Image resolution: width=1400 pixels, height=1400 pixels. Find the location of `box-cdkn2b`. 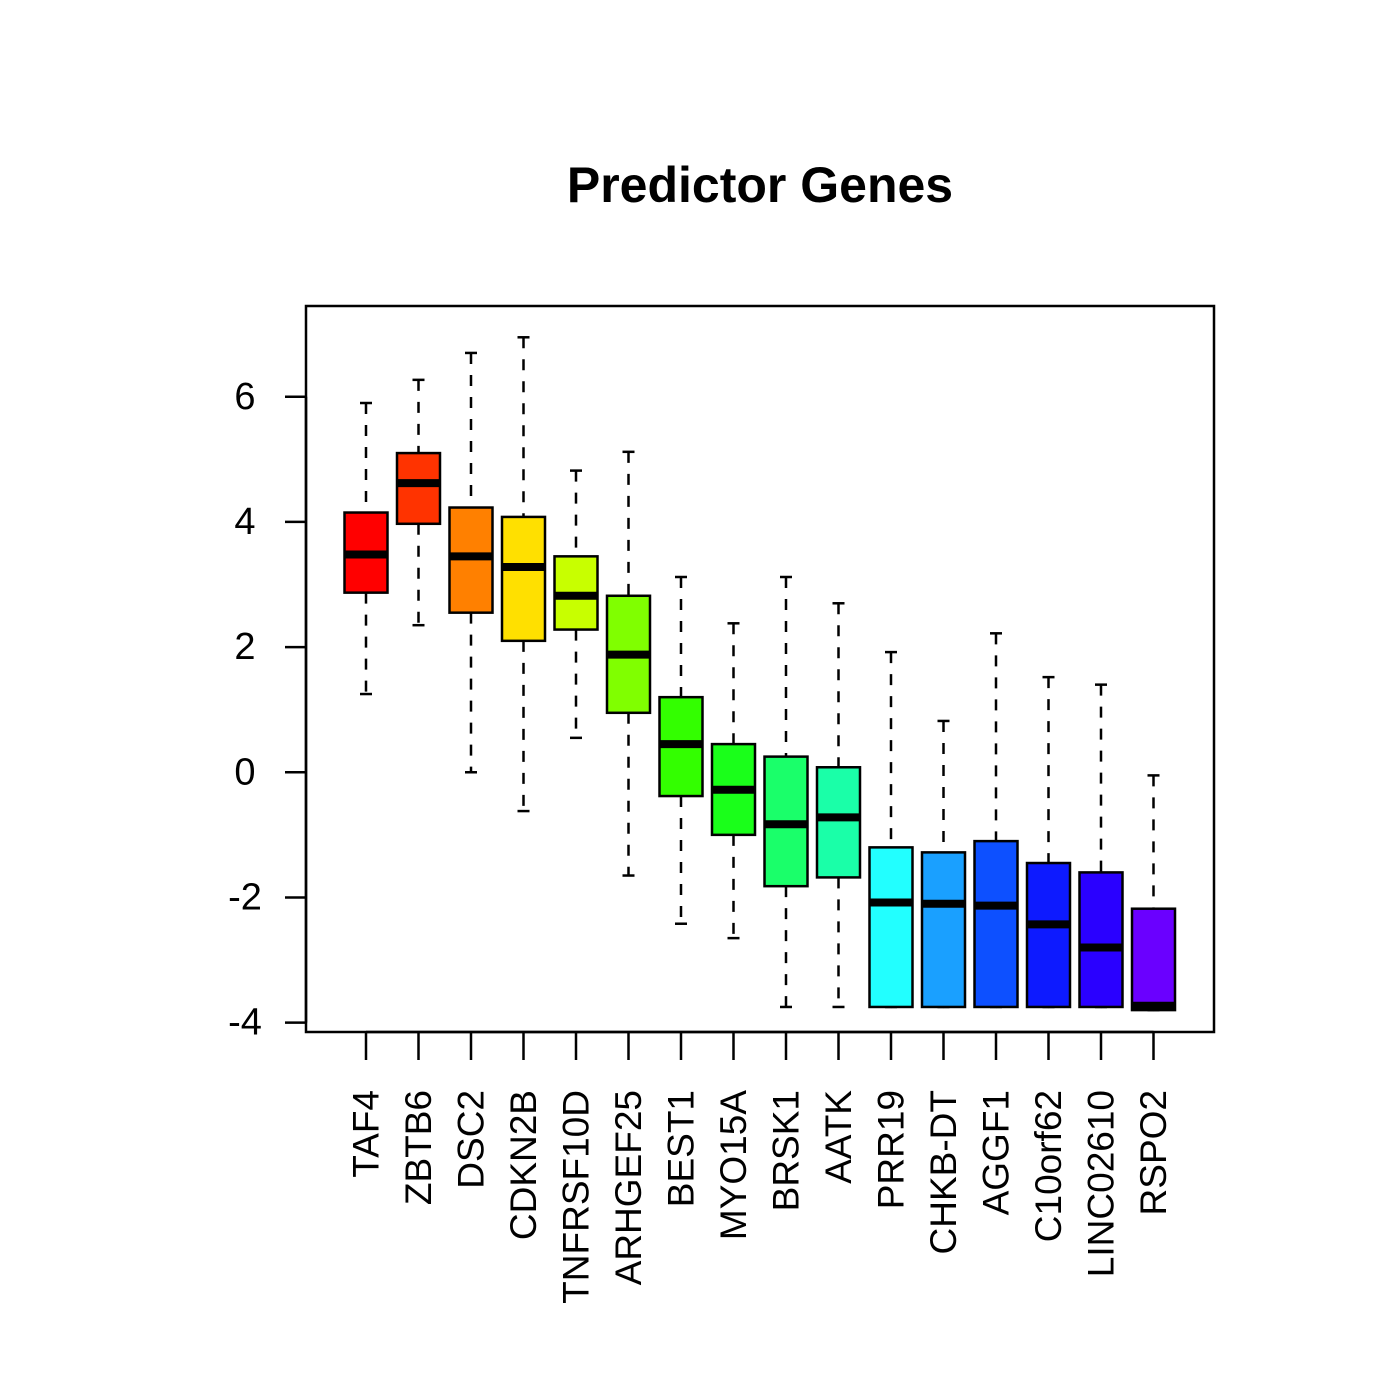

box-cdkn2b is located at coordinates (523, 574).